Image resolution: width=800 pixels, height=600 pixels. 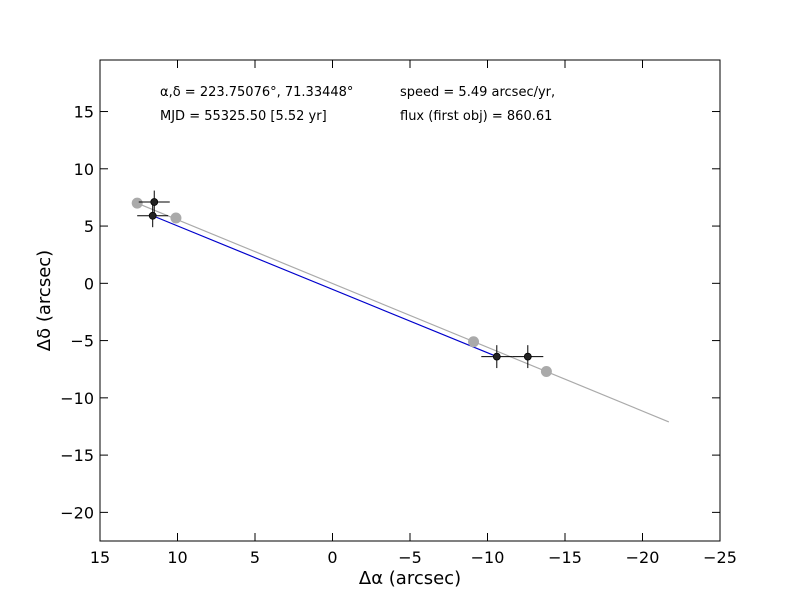 What do you see at coordinates (77, 455) in the screenshot?
I see `y-tick-label: −15` at bounding box center [77, 455].